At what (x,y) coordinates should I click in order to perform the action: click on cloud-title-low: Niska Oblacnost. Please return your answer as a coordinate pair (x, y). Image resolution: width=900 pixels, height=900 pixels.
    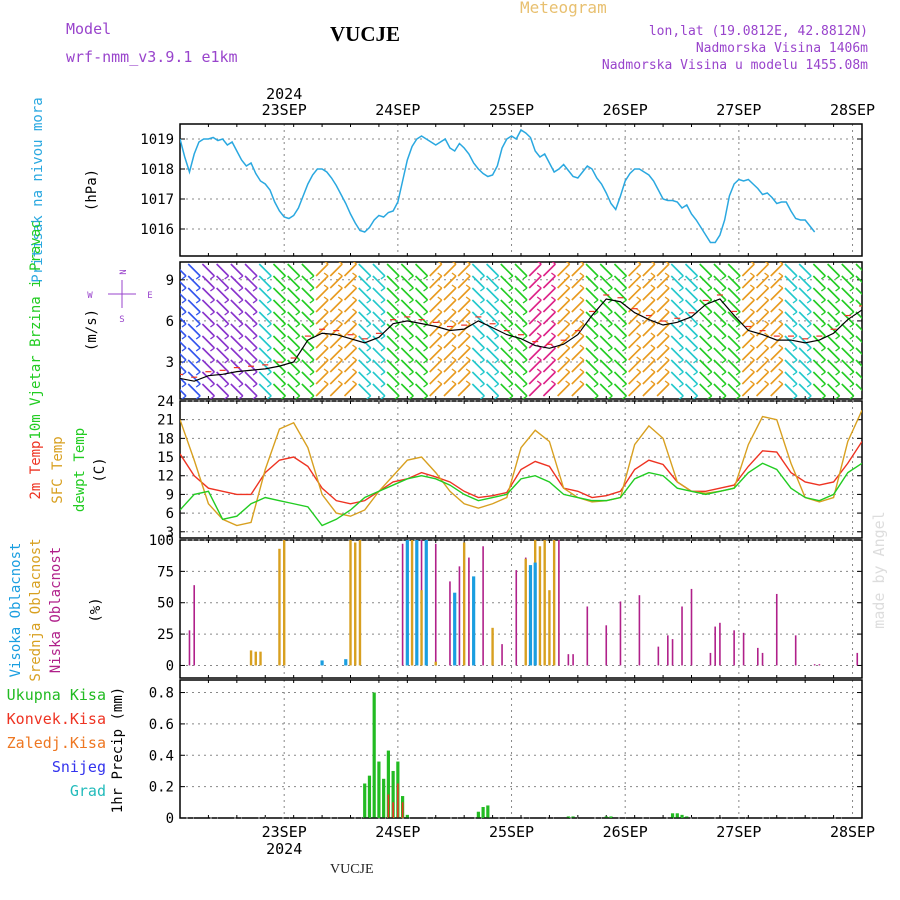
    Looking at the image, I should click on (56, 610).